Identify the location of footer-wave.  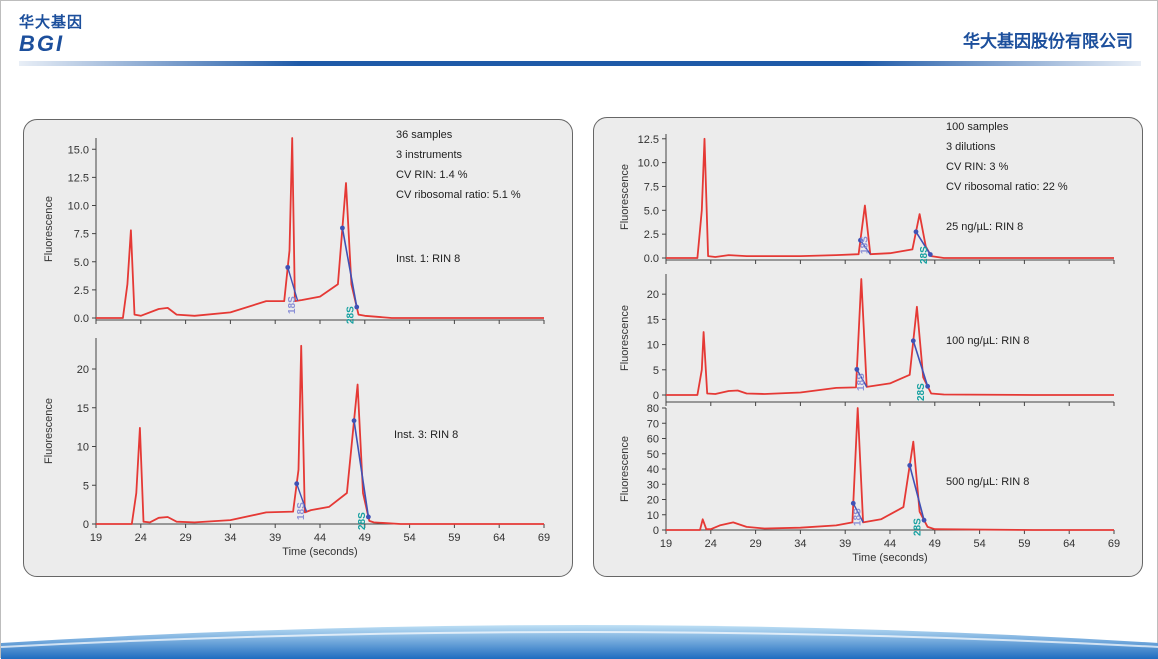
(579, 642).